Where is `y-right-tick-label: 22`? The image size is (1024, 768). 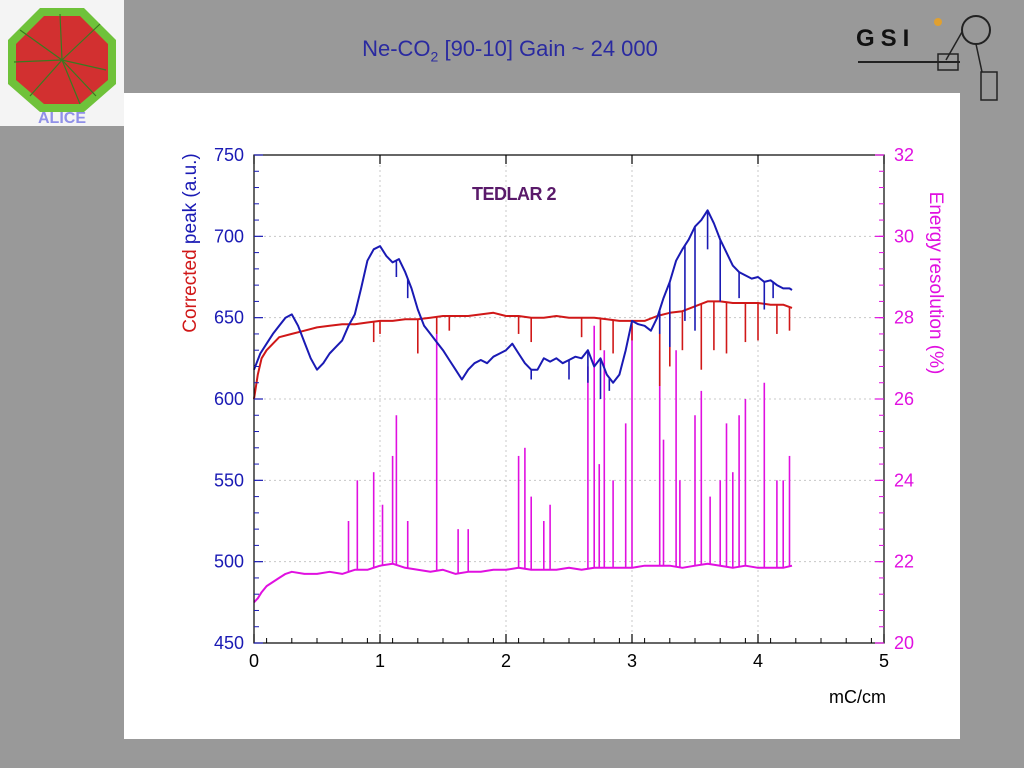 y-right-tick-label: 22 is located at coordinates (904, 562).